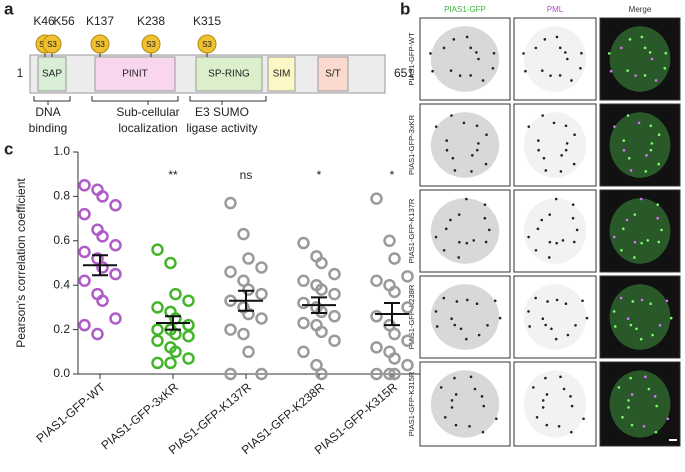 This screenshot has width=685, height=472. What do you see at coordinates (319, 175) in the screenshot?
I see `significance: *` at bounding box center [319, 175].